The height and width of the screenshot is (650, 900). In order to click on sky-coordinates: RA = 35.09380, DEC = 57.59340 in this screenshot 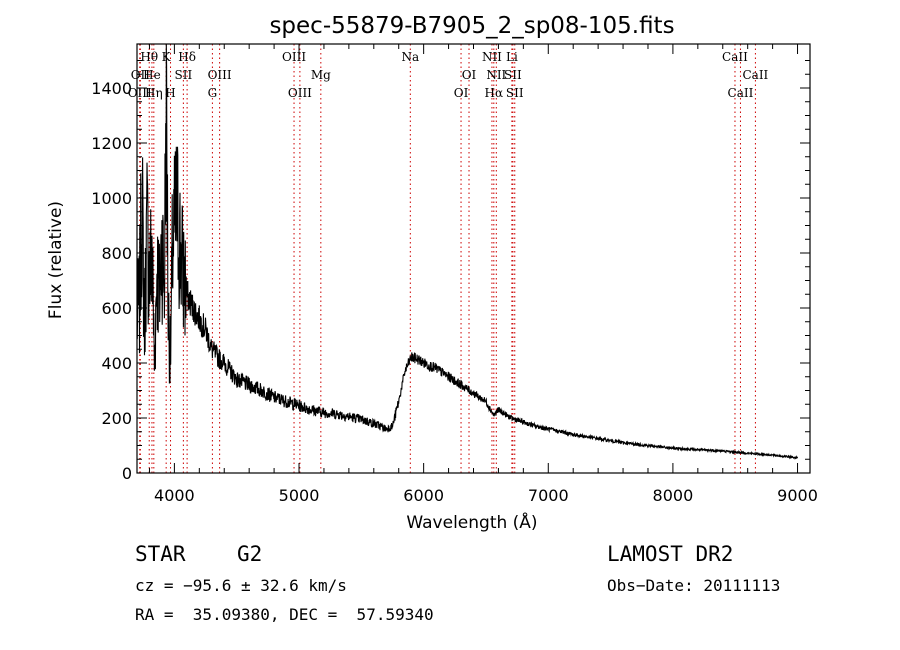, I will do `click(284, 614)`.